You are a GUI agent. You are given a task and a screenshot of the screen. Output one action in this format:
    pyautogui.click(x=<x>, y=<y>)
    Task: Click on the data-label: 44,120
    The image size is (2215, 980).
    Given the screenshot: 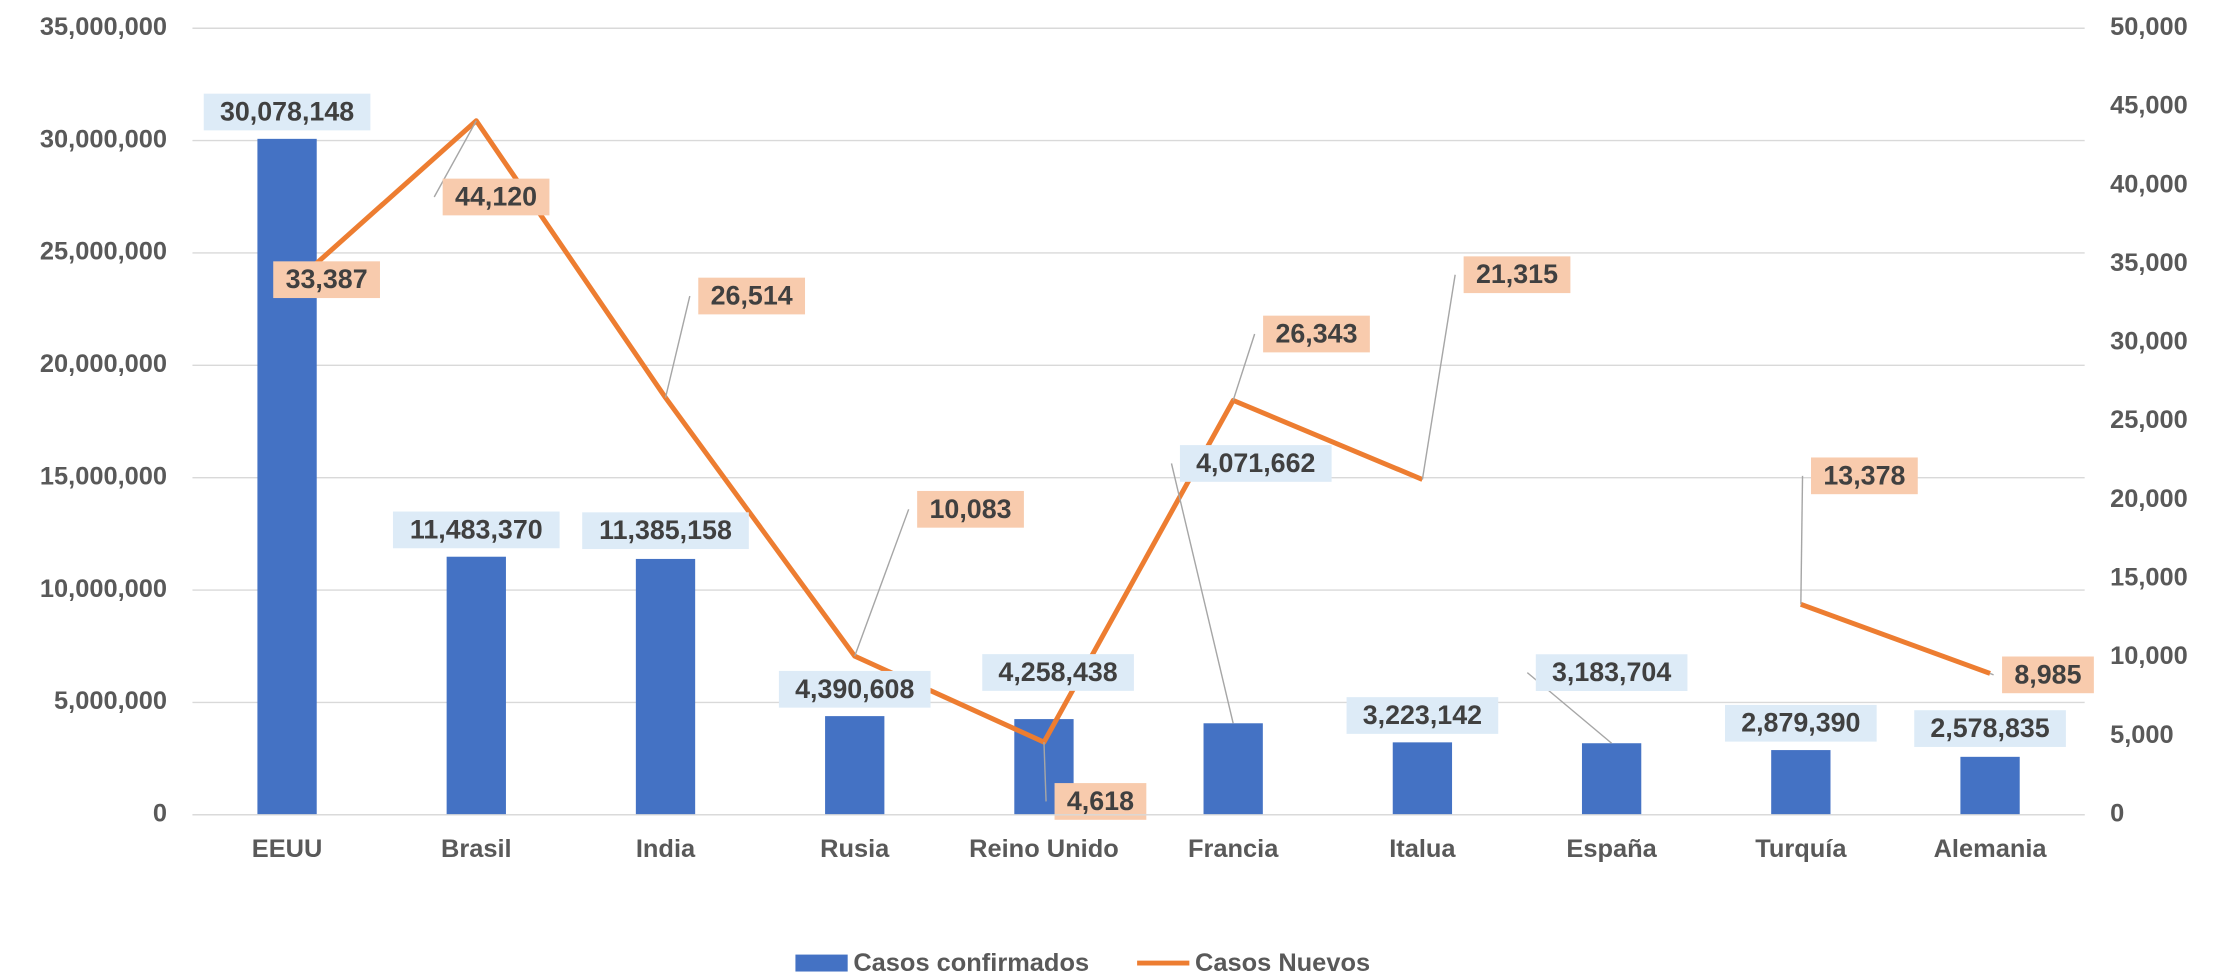 What is the action you would take?
    pyautogui.click(x=496, y=196)
    